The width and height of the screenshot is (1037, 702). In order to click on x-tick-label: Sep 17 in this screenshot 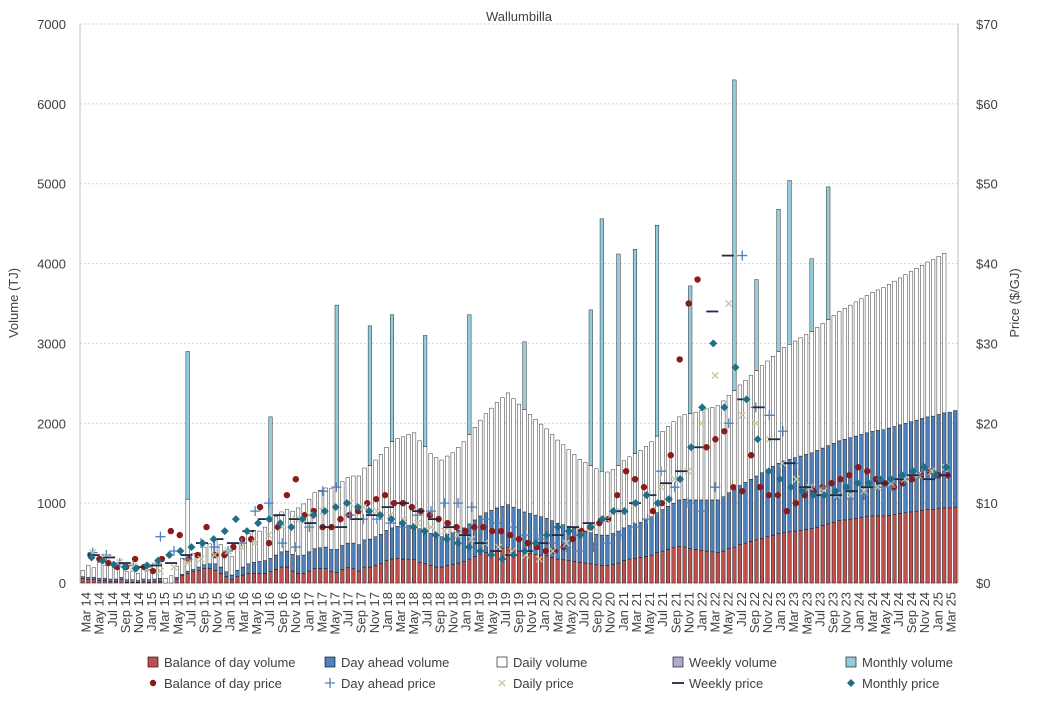, I will do `click(361, 612)`.